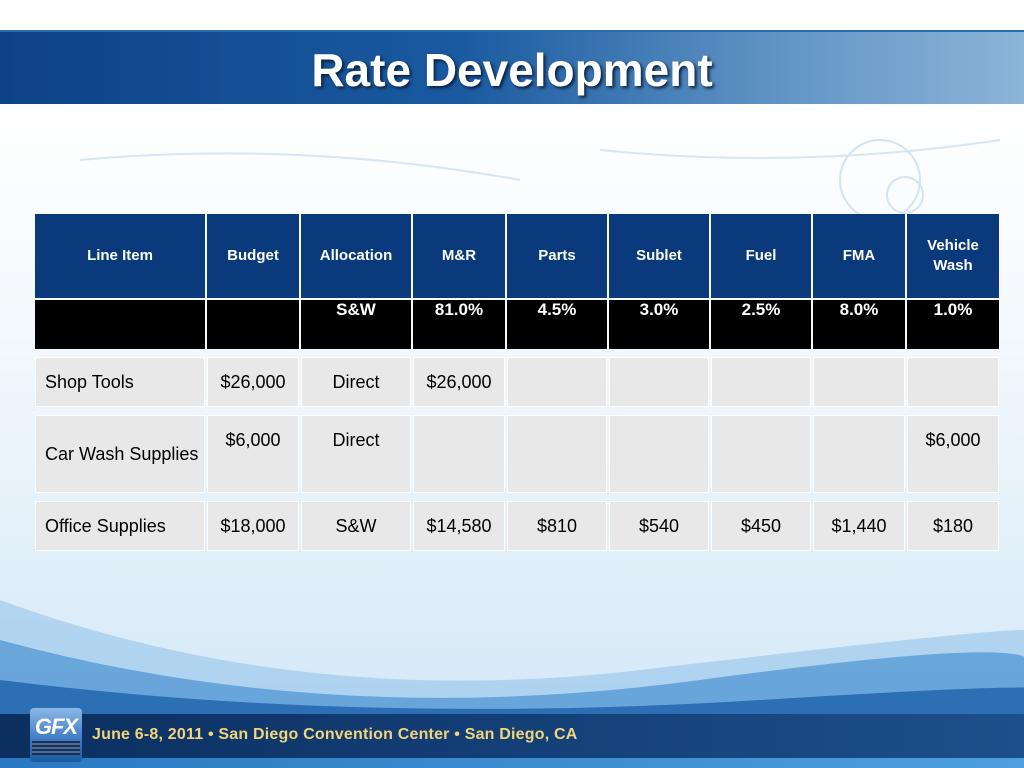  What do you see at coordinates (253, 382) in the screenshot?
I see `budget-cell: $26,000` at bounding box center [253, 382].